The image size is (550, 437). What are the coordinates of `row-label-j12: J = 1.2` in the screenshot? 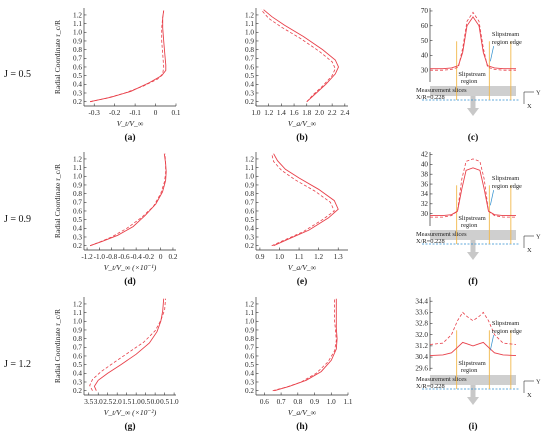 It's located at (17, 364).